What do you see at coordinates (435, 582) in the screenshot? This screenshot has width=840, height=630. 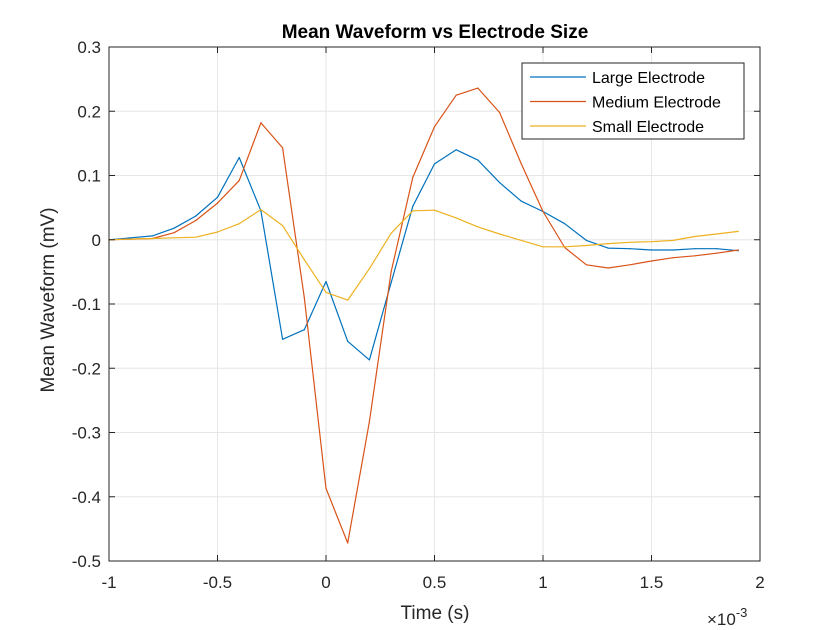 I see `x-tick-label: 0.5` at bounding box center [435, 582].